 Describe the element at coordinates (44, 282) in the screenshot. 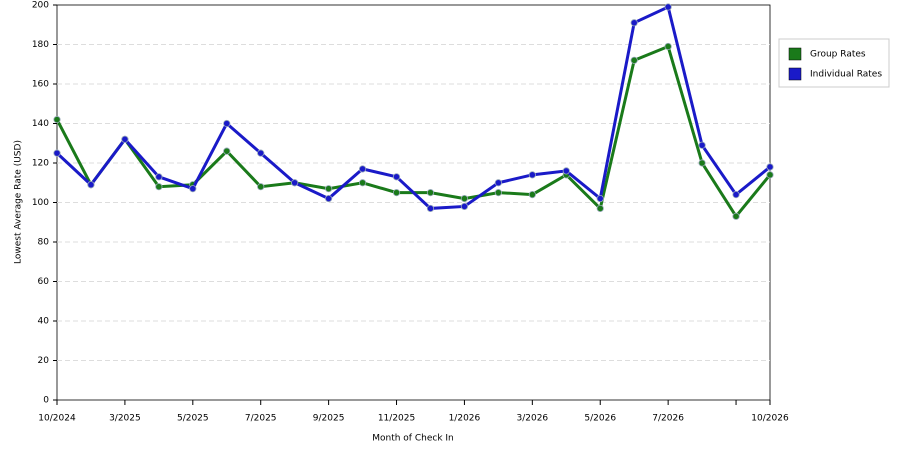

I see `y-tick-label: 60` at that location.